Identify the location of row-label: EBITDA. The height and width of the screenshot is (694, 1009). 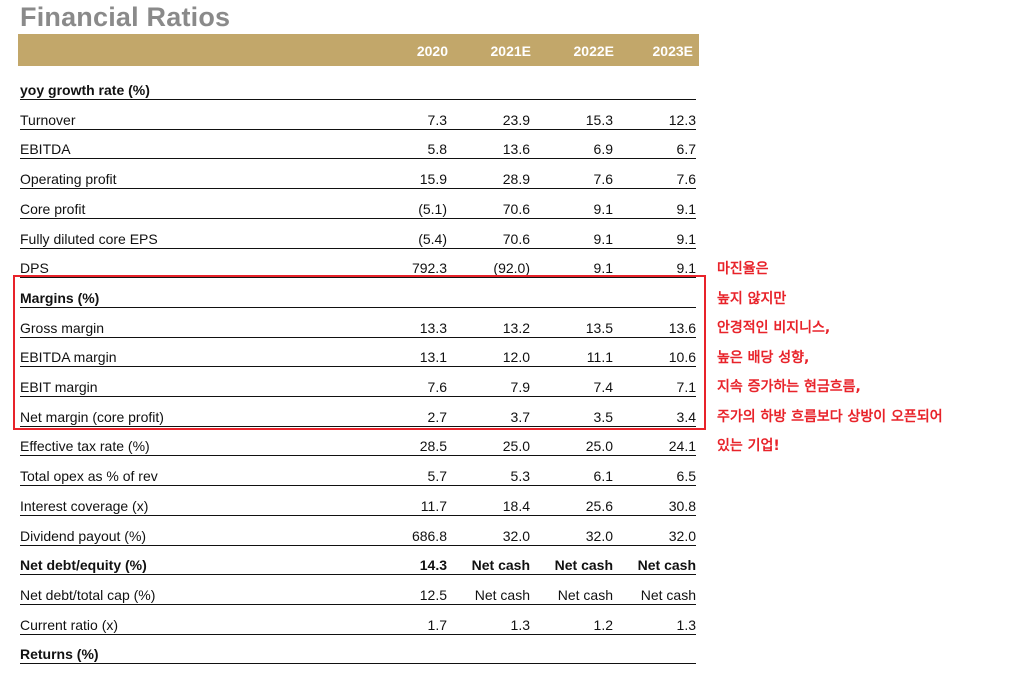
(45, 149).